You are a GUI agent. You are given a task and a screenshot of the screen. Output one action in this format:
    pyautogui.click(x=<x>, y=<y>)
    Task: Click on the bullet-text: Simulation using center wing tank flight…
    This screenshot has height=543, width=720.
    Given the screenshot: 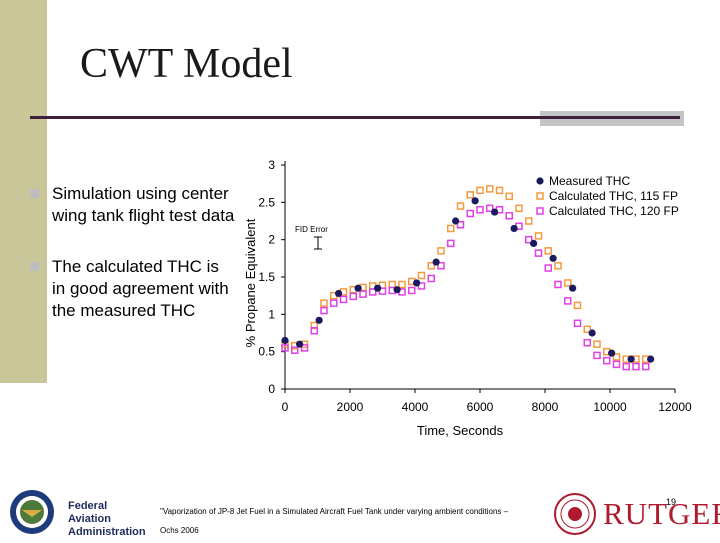 What is the action you would take?
    pyautogui.click(x=143, y=204)
    